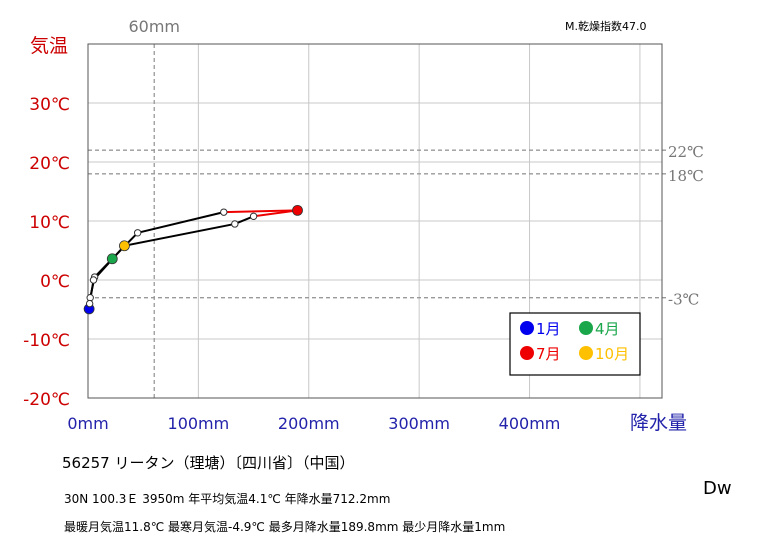 This screenshot has height=545, width=763. I want to click on ref-label-precip: 60mm, so click(154, 26).